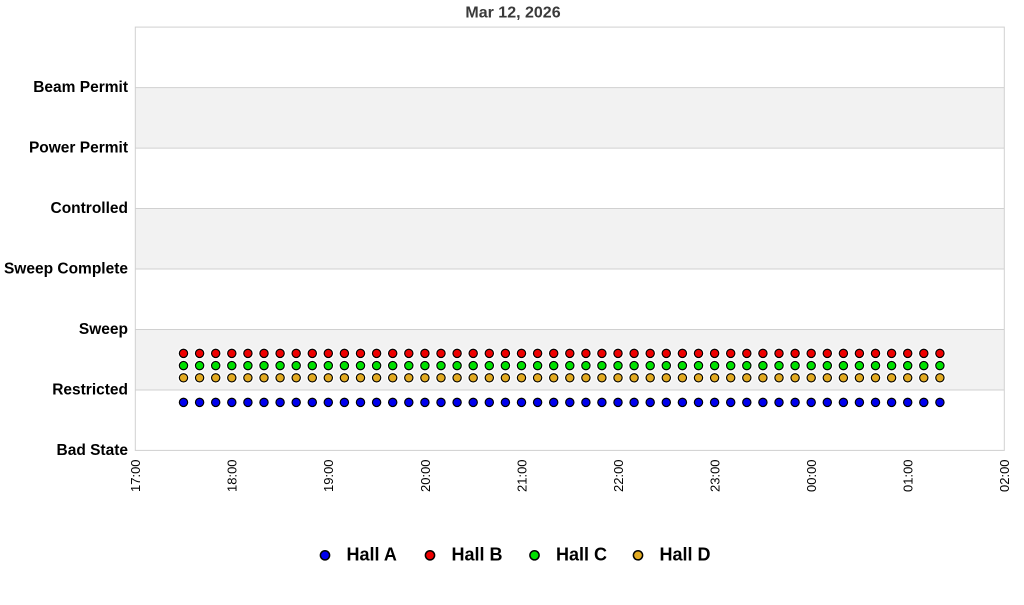 This screenshot has height=605, width=1024. I want to click on svg-text: Hall A, so click(372, 554).